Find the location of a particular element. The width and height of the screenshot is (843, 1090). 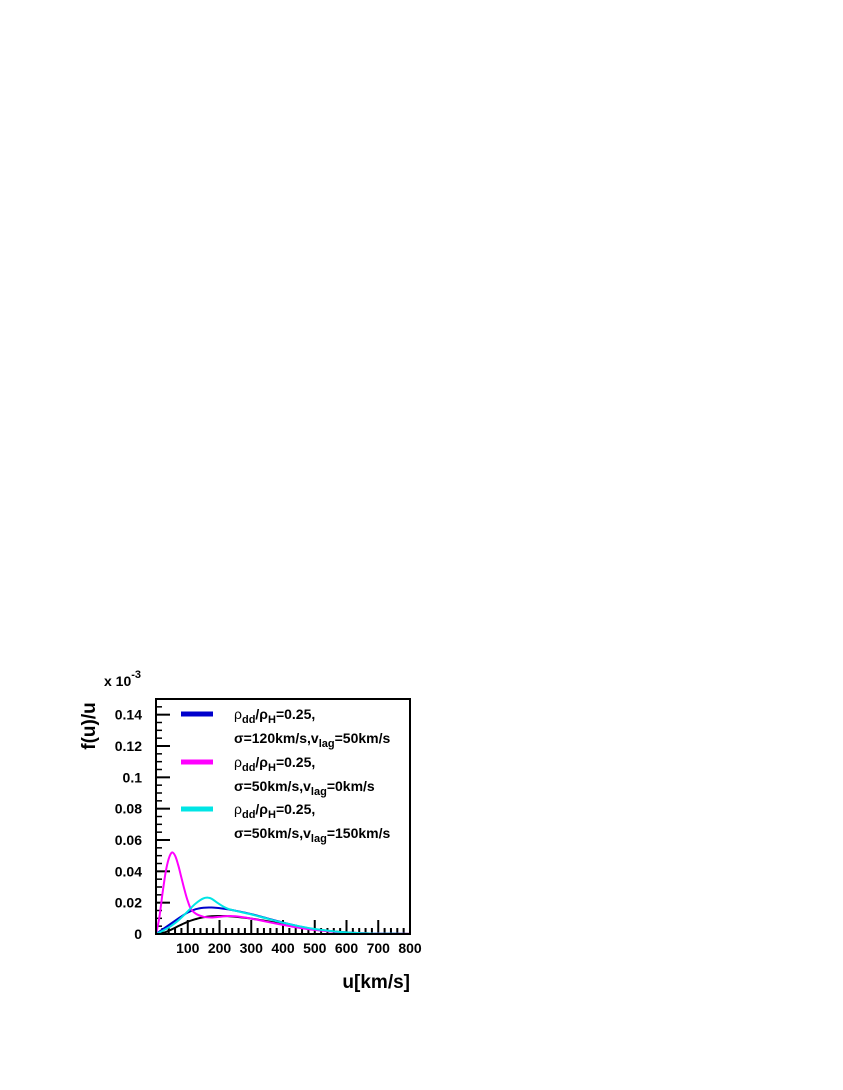

x-tick-label: 800 is located at coordinates (410, 948).